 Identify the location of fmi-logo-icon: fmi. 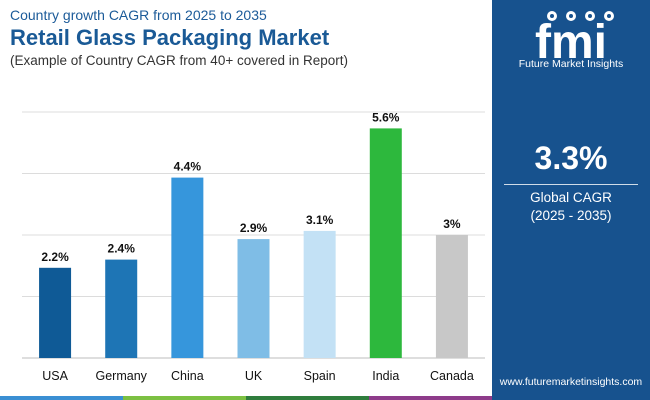
(574, 40).